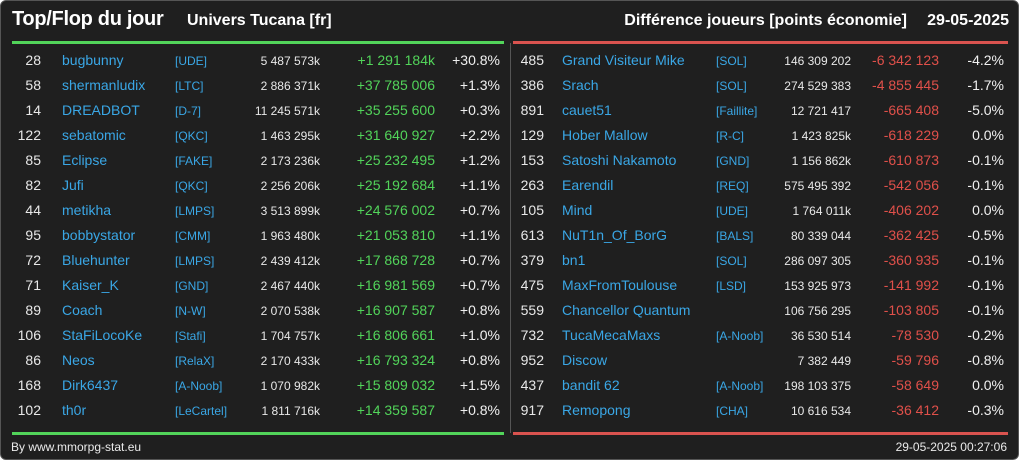  Describe the element at coordinates (395, 410) in the screenshot. I see `diff-cell: +14 359 587` at that location.